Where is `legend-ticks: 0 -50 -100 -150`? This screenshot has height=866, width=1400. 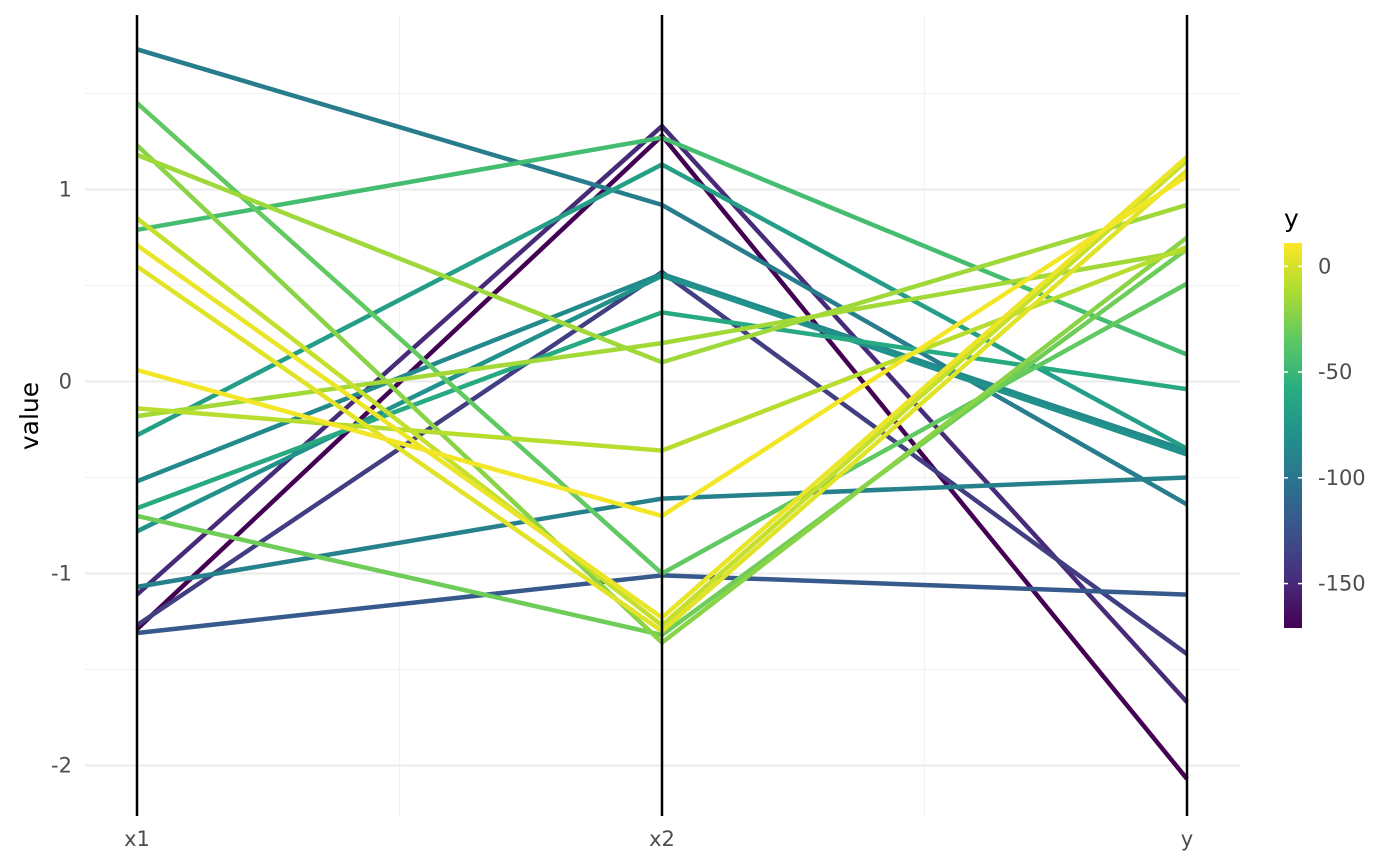 legend-ticks: 0 -50 -100 -150 is located at coordinates (1325, 425).